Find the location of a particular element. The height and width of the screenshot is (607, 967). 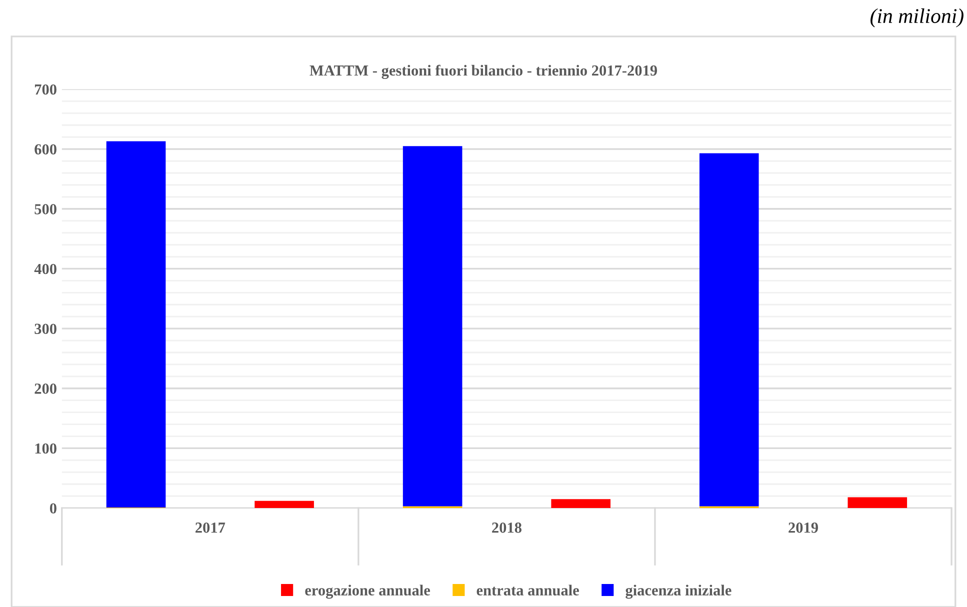

y-tick-label: 100 is located at coordinates (45, 448).